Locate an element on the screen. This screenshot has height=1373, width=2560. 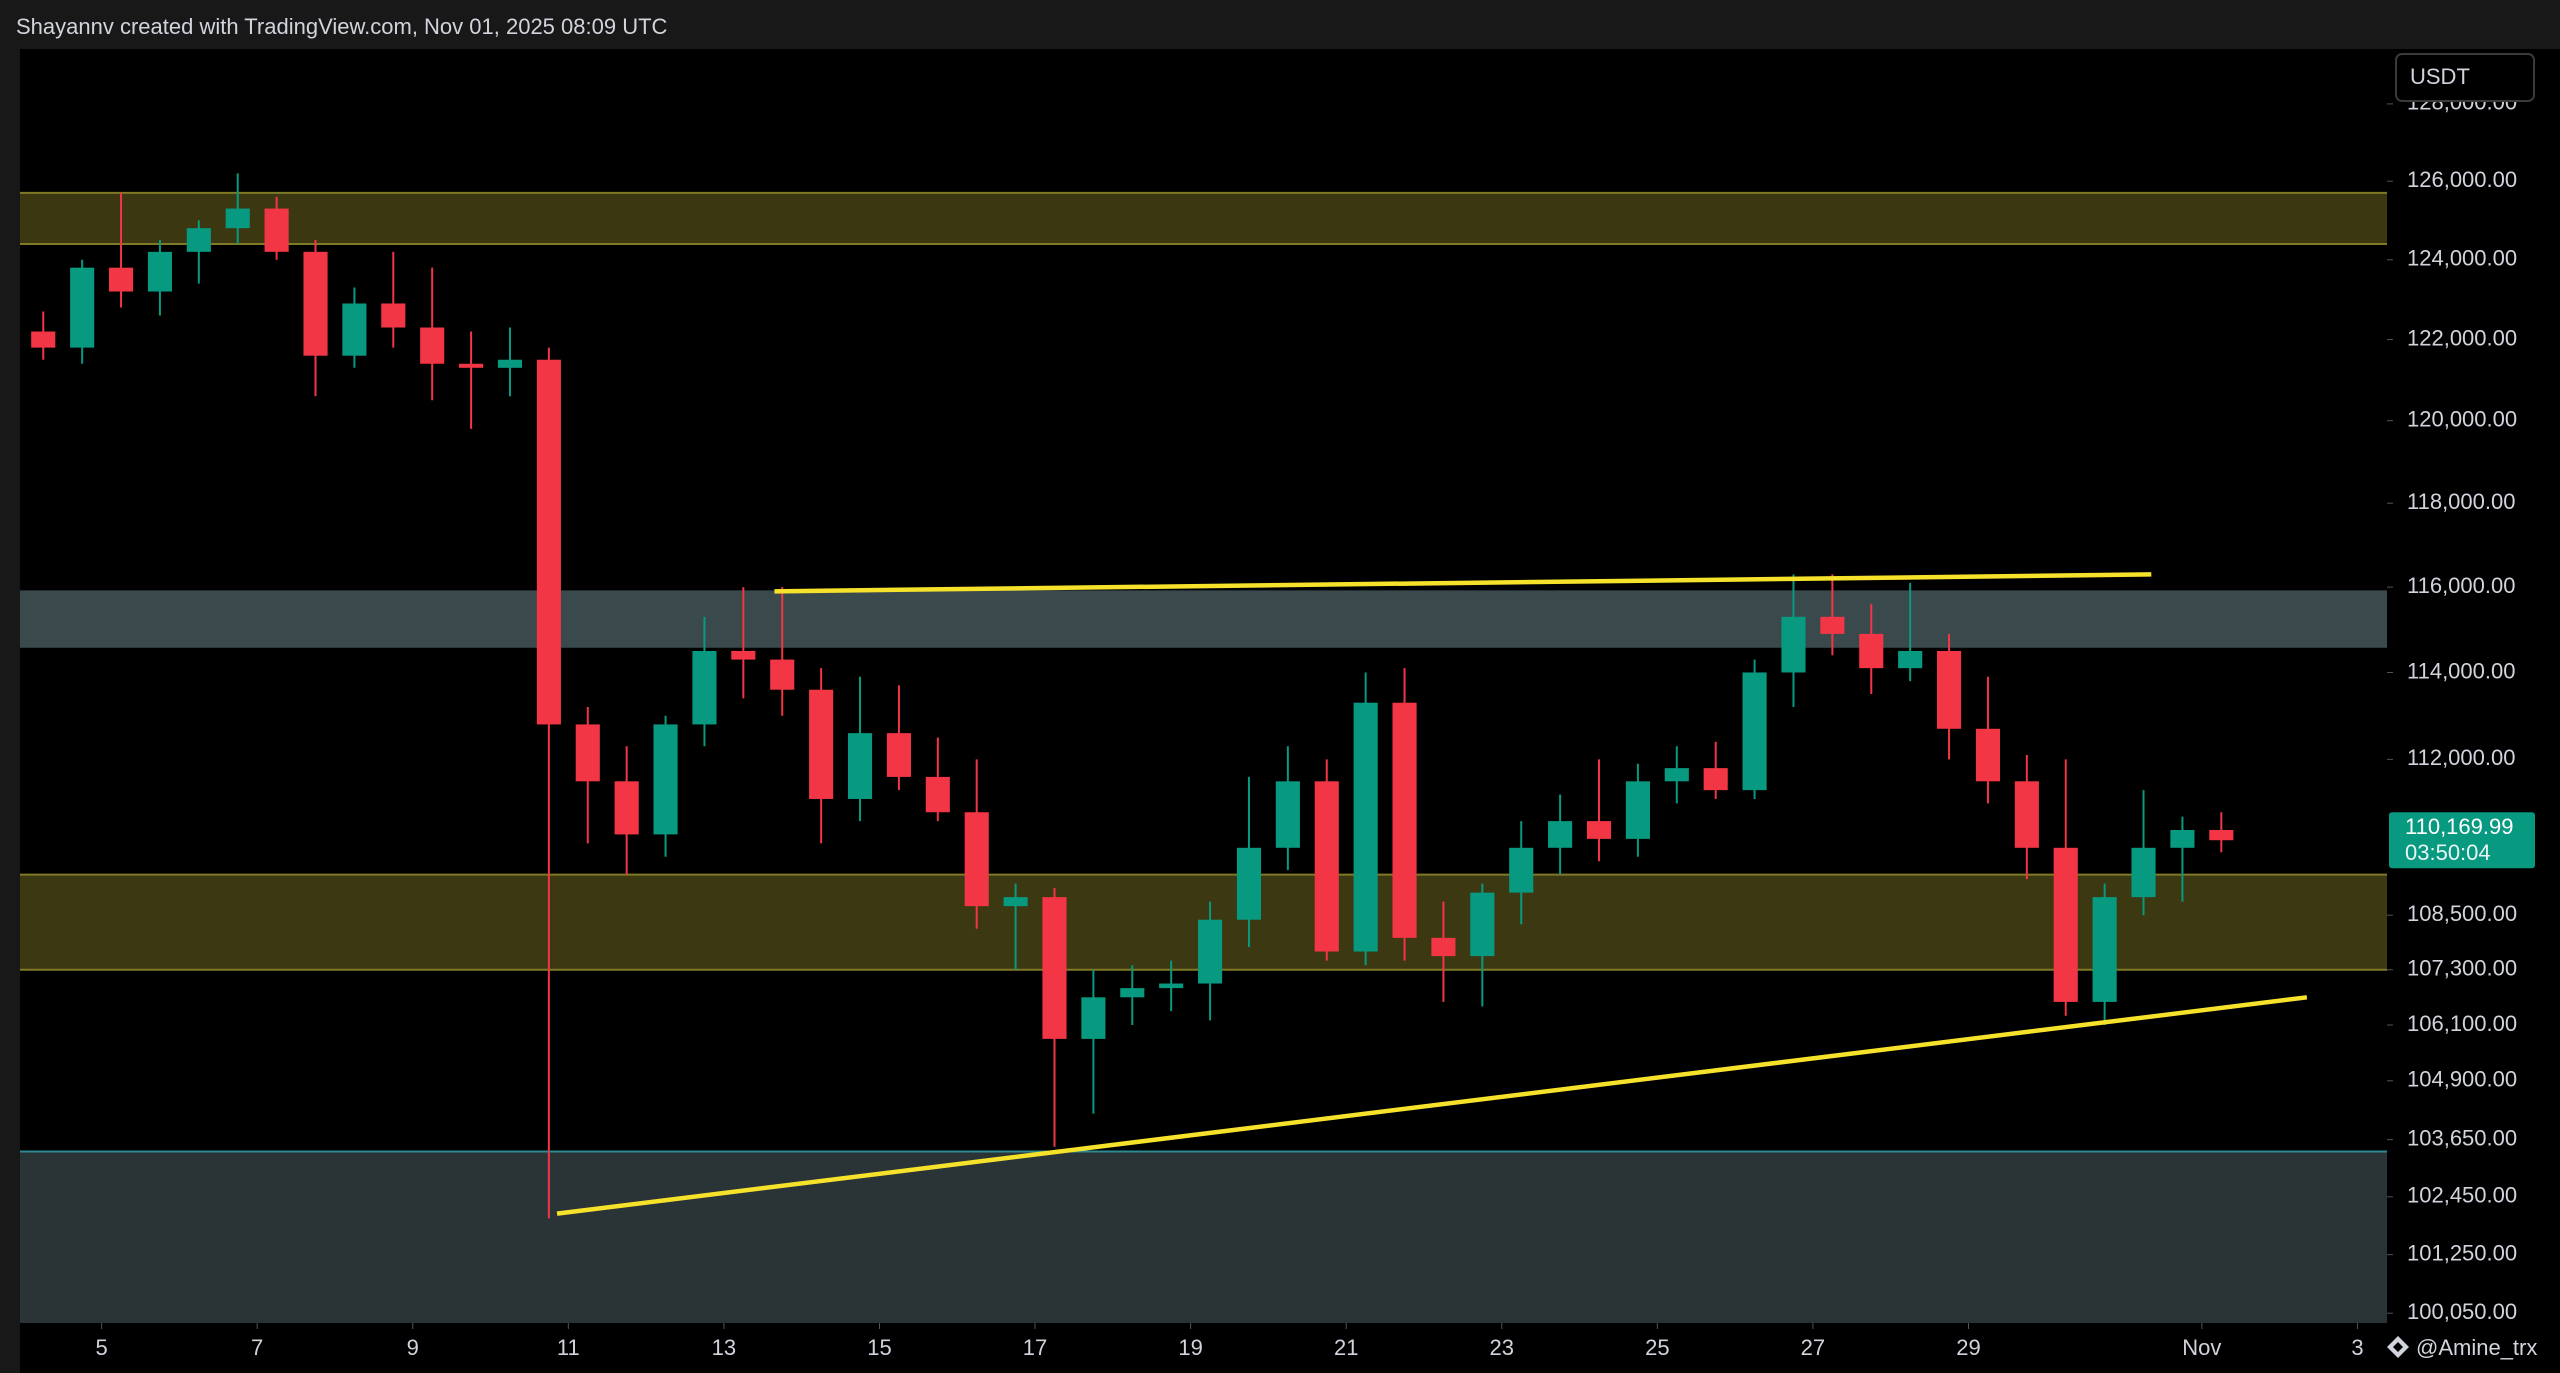
y-tick-label: 124,000.00 is located at coordinates (2462, 258).